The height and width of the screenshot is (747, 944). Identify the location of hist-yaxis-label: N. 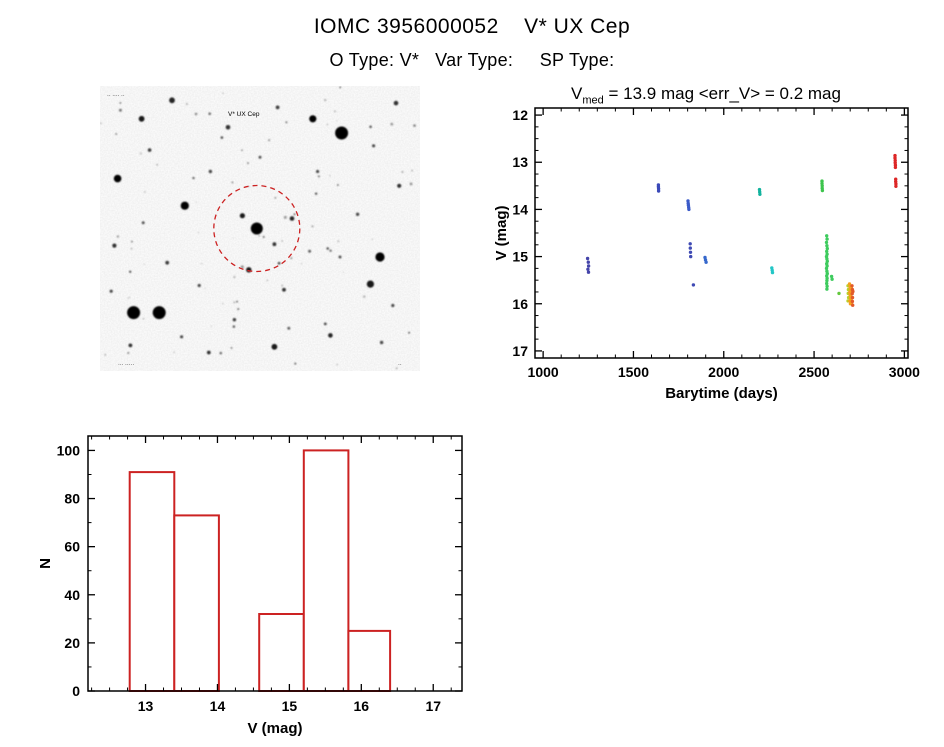
(47, 563).